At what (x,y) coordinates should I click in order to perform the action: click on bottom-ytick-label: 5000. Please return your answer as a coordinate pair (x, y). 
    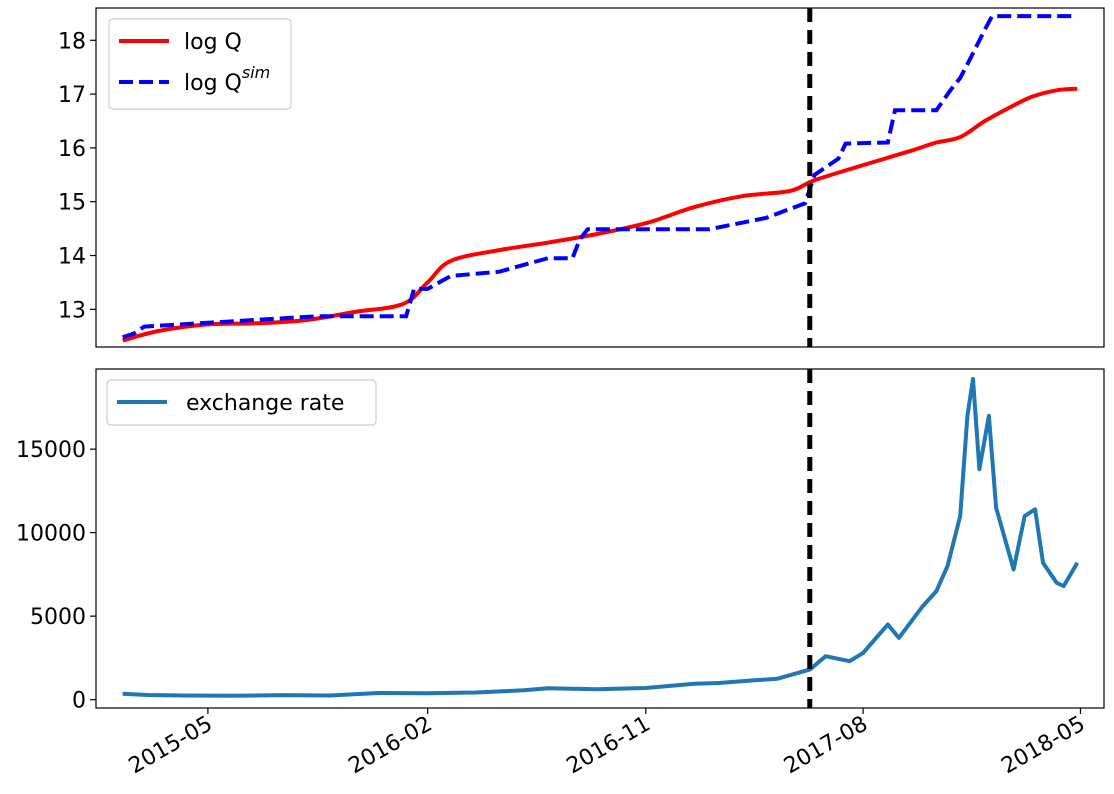
    Looking at the image, I should click on (58, 617).